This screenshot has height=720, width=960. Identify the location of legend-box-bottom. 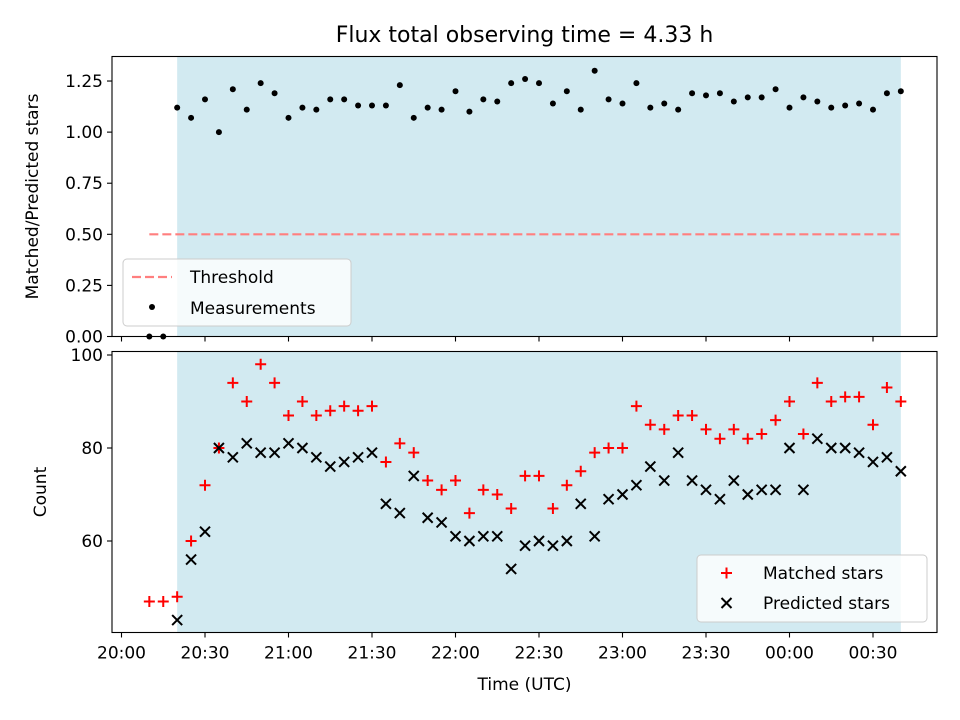
(812, 588).